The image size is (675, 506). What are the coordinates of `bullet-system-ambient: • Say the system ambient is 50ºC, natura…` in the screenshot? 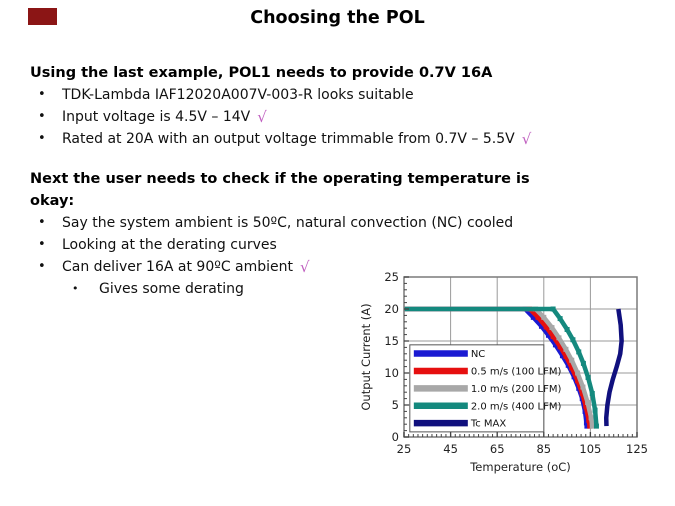 It's located at (347, 223).